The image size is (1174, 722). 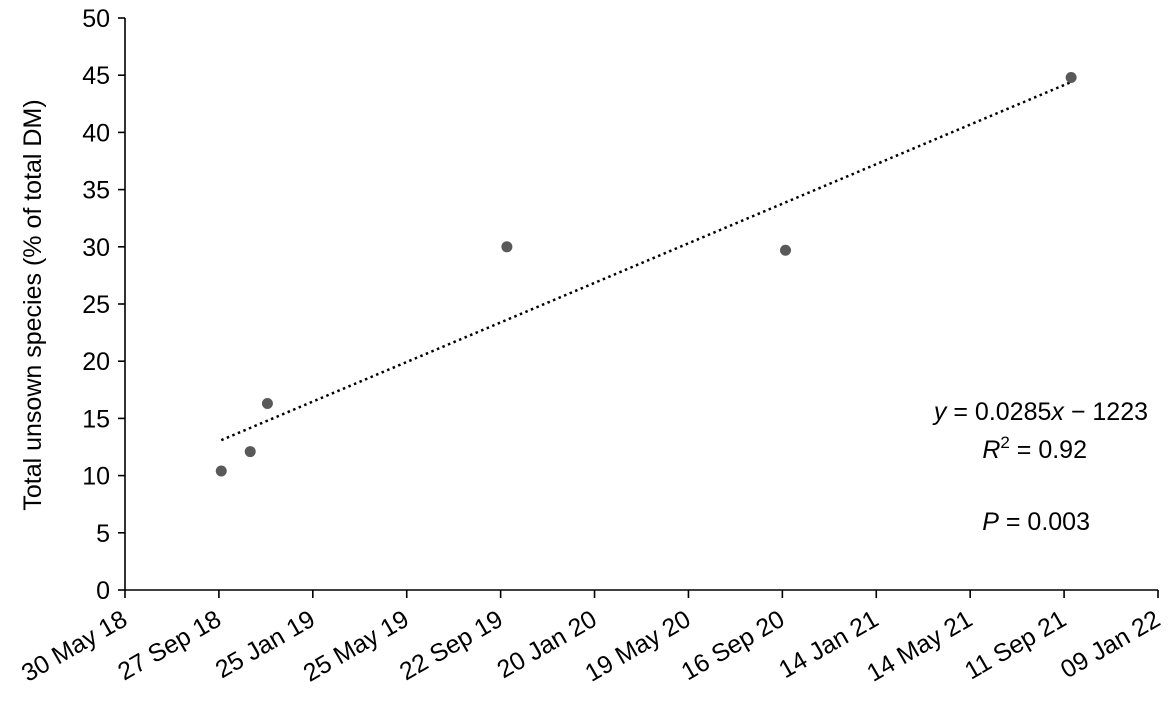 I want to click on equation-y-variable: y, so click(x=940, y=412).